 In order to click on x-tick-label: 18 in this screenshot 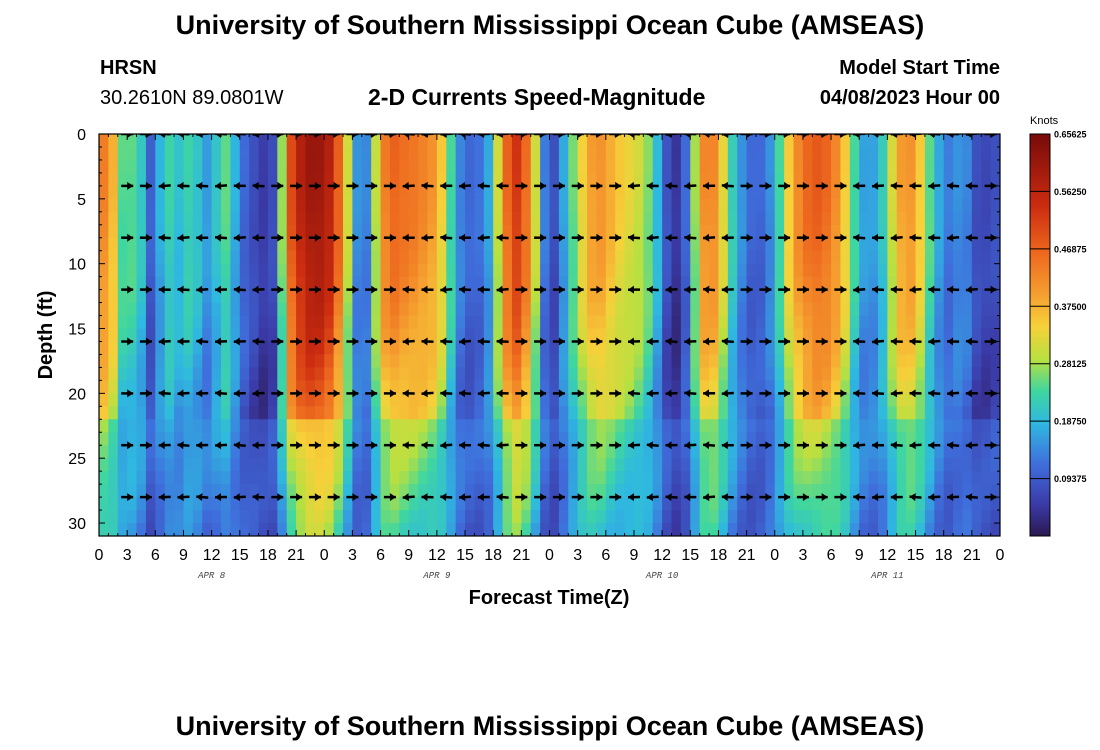, I will do `click(944, 555)`.